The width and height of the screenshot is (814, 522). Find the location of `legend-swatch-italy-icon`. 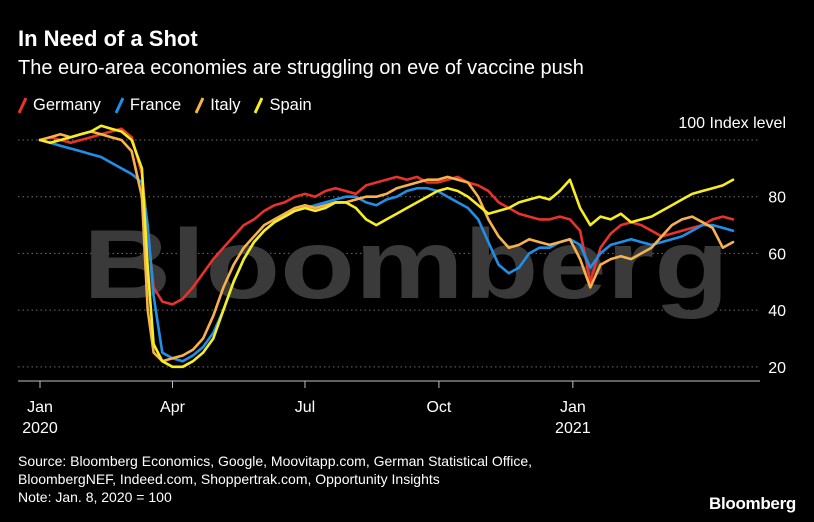

legend-swatch-italy-icon is located at coordinates (200, 105).